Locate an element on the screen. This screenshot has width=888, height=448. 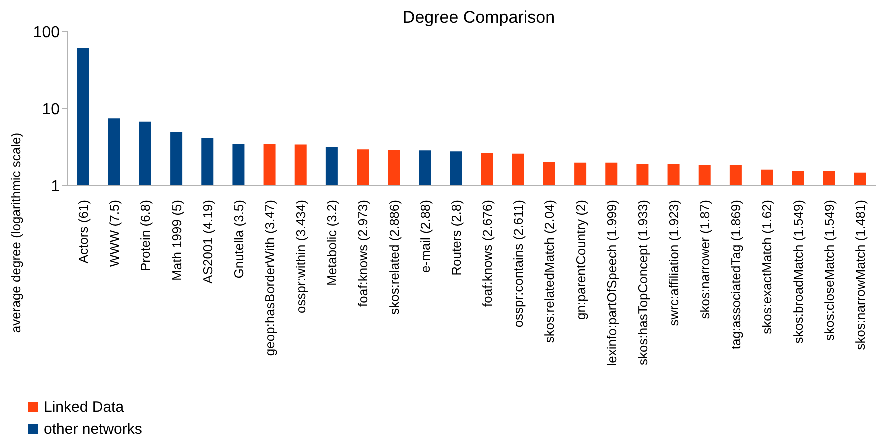
x-tick-label: skos:narrowMatch (1.481) is located at coordinates (860, 275).